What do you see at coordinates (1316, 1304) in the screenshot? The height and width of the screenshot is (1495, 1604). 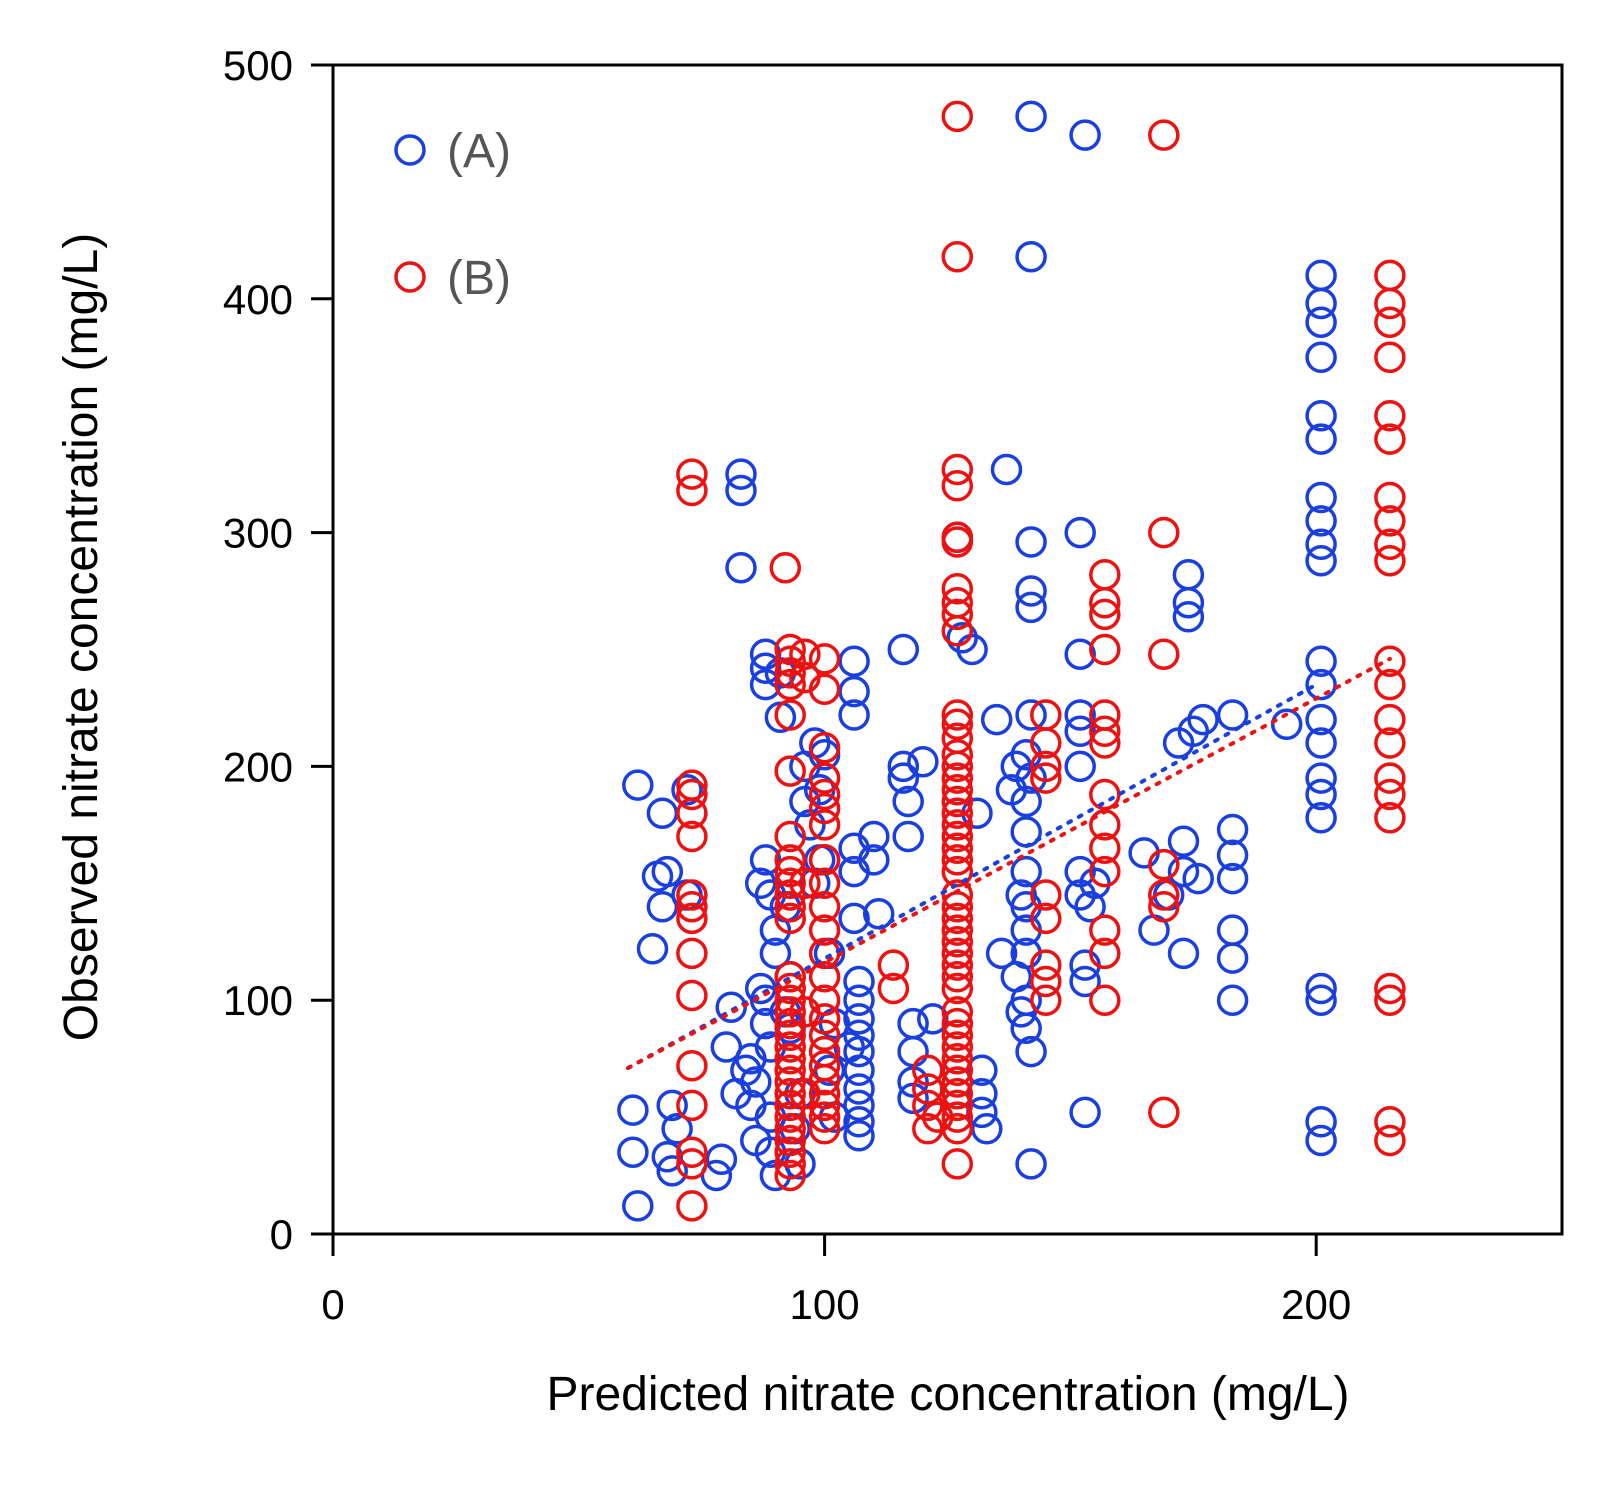 I see `x-tick-label: 200` at bounding box center [1316, 1304].